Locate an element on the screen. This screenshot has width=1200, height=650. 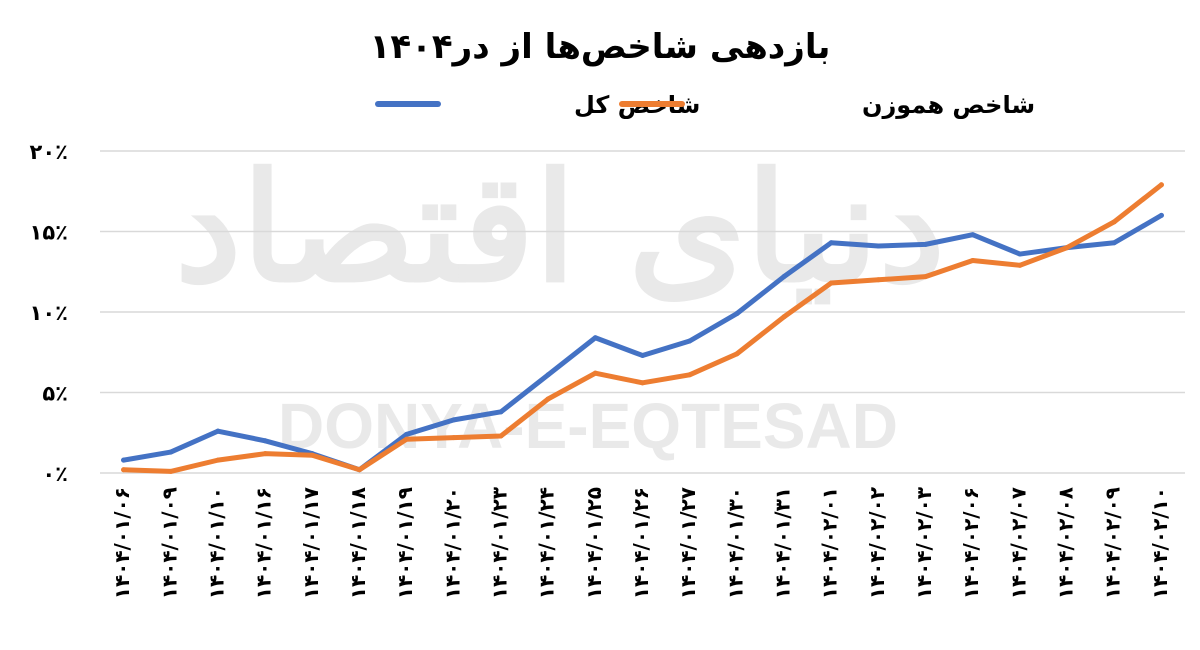
x-tick-label: ۱۴۰۴/۰۱/۱۷ is located at coordinates (311, 543).